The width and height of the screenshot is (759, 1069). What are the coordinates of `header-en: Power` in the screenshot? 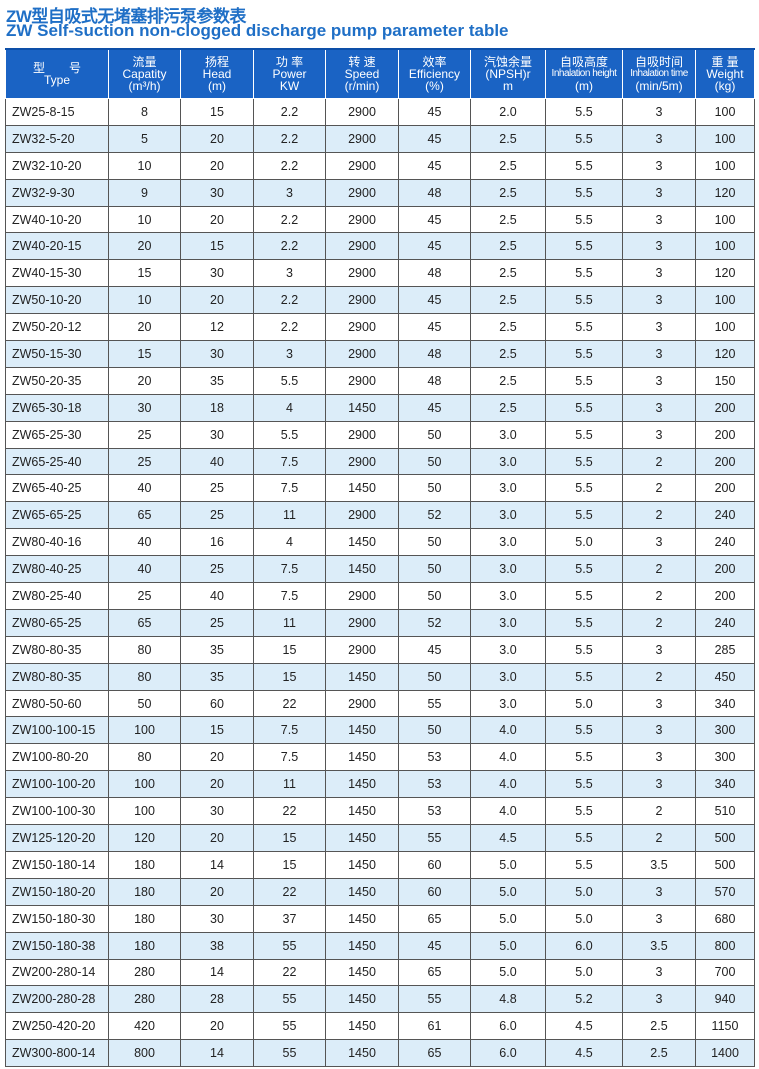 It's located at (289, 74).